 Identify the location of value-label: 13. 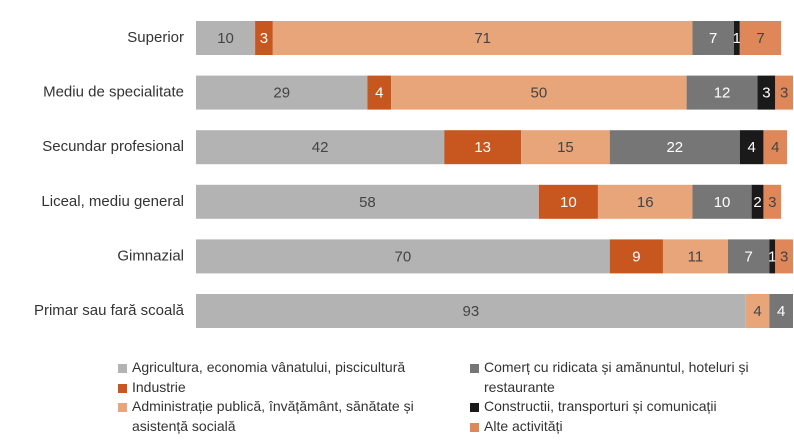
(482, 147).